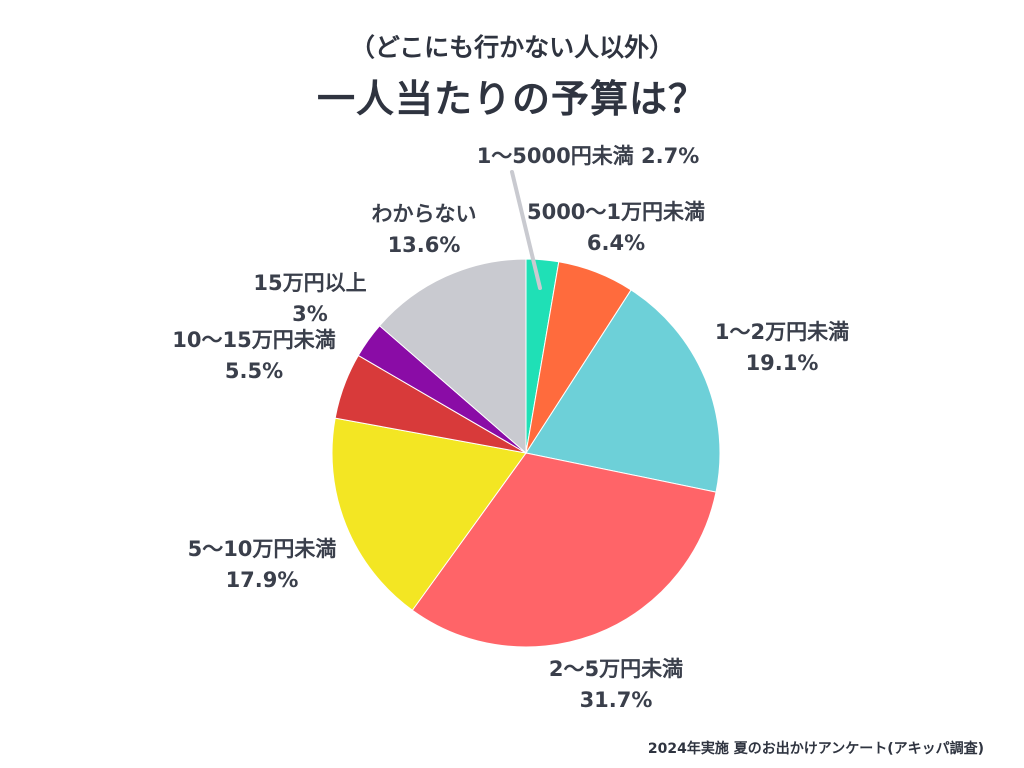 Image resolution: width=1024 pixels, height=768 pixels. What do you see at coordinates (262, 549) in the screenshot?
I see `slice-category-label: 5〜10万円未満` at bounding box center [262, 549].